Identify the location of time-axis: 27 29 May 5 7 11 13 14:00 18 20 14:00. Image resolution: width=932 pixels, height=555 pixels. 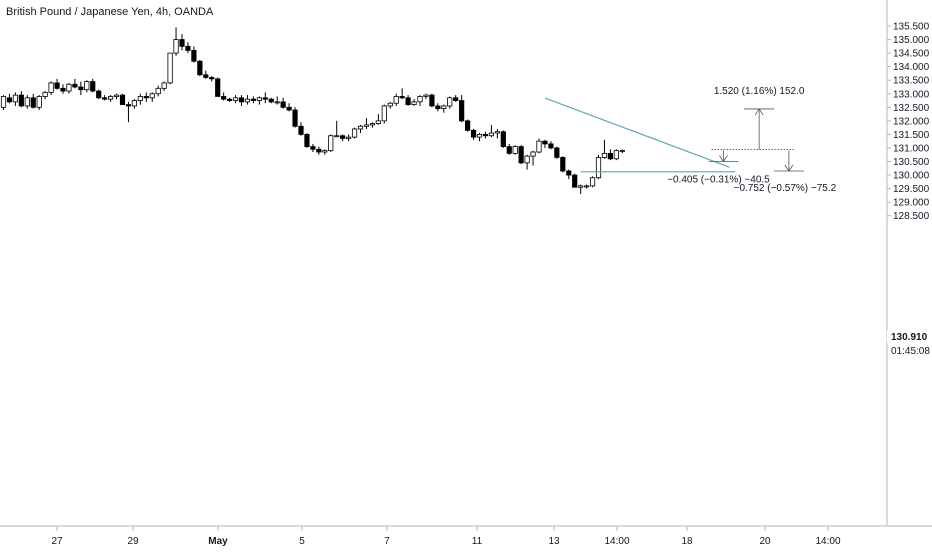
(466, 536).